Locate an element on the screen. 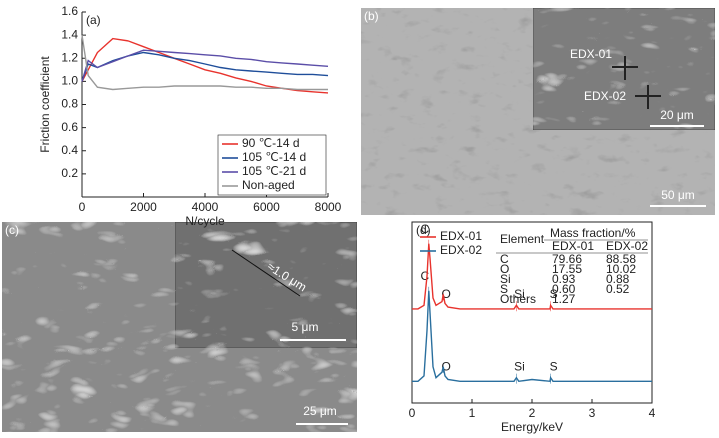 This screenshot has width=719, height=438. table-cell: Others is located at coordinates (518, 299).